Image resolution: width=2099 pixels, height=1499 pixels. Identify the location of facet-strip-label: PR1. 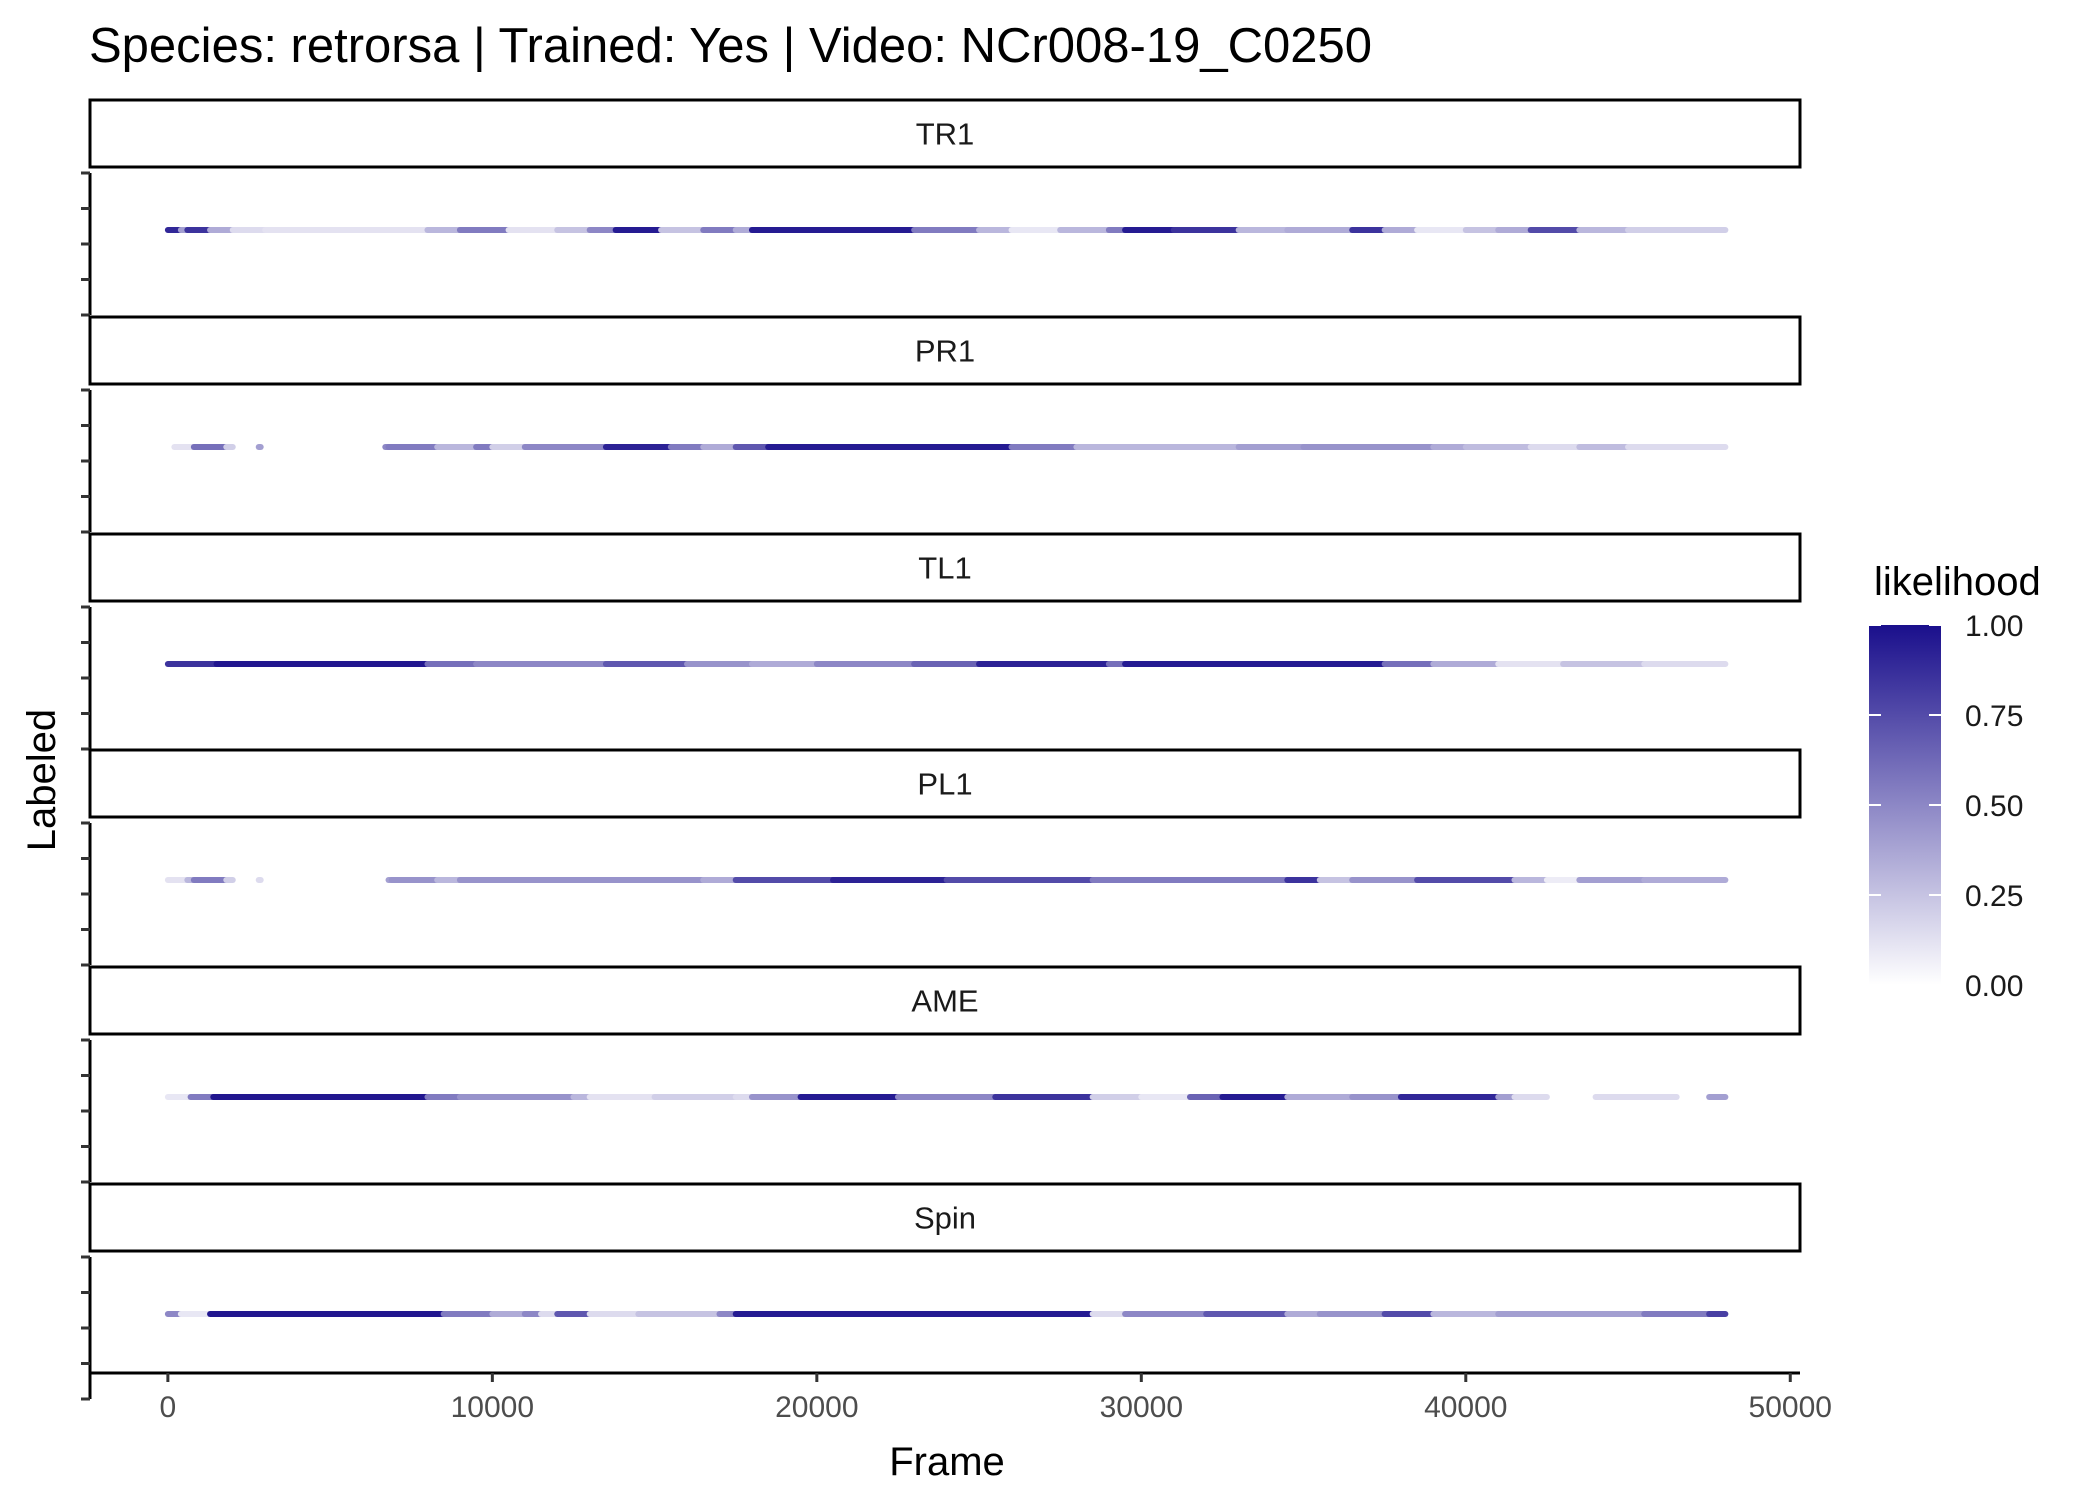
(945, 351).